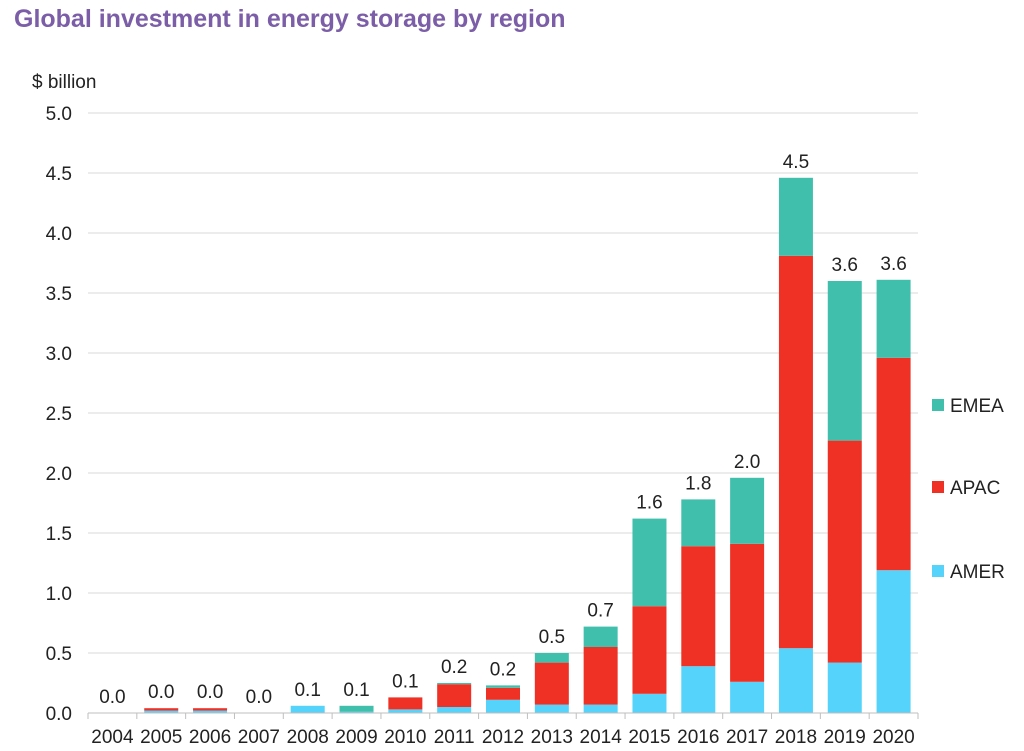 The image size is (1024, 751). What do you see at coordinates (796, 737) in the screenshot?
I see `x-tick-label: 2018` at bounding box center [796, 737].